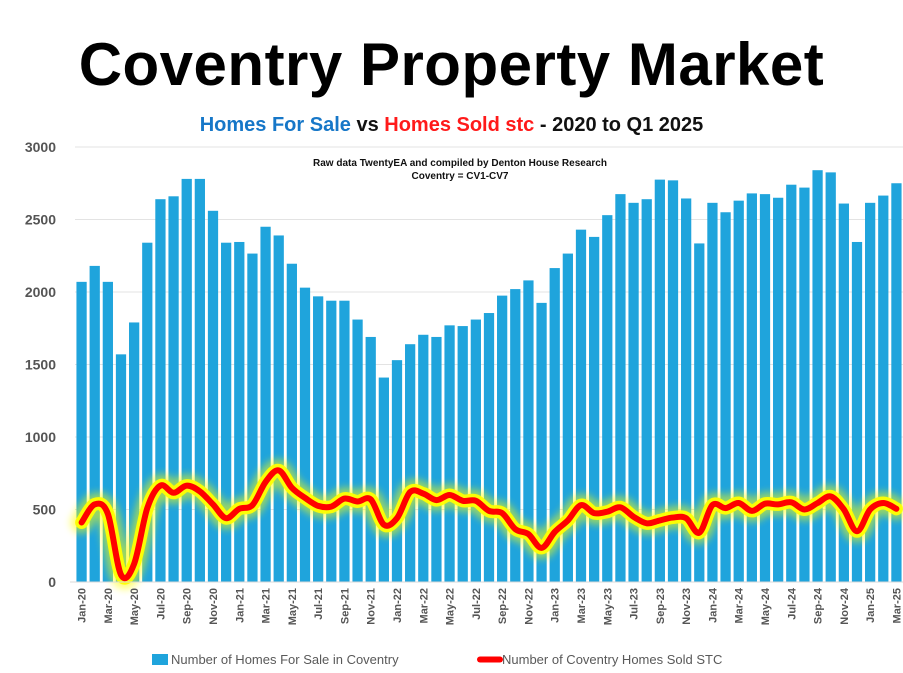  I want to click on x-tick-label: Jul-21, so click(319, 604).